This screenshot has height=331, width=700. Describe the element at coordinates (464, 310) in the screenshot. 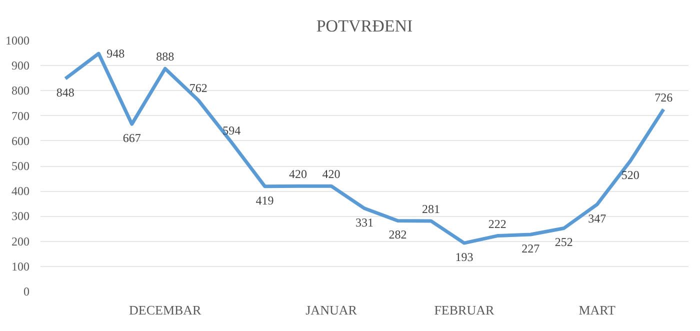

I see `x-tick-label: FEBRUAR` at that location.